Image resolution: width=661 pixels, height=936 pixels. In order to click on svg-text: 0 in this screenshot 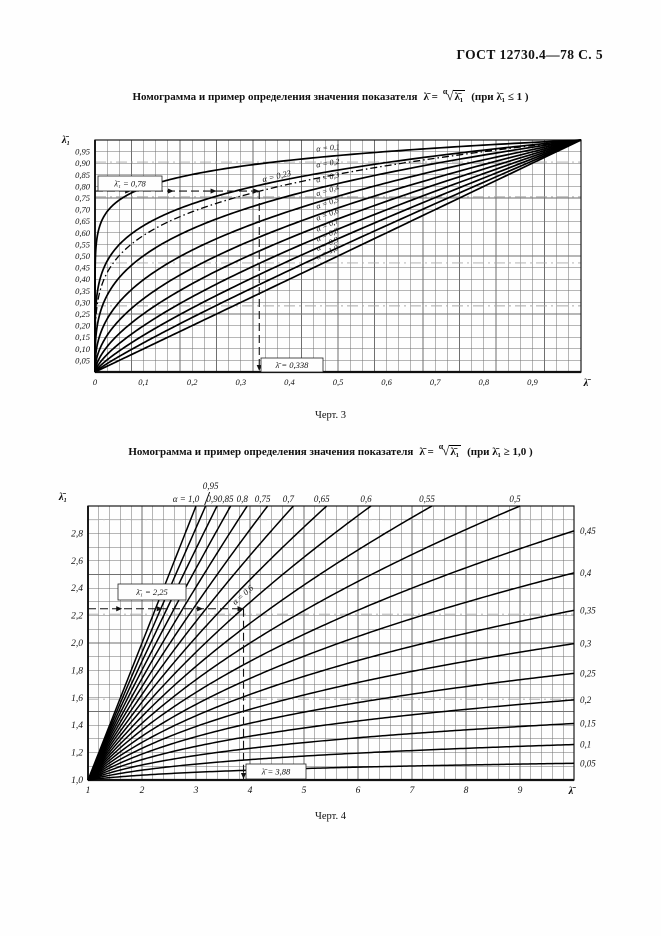, I will do `click(95, 382)`.